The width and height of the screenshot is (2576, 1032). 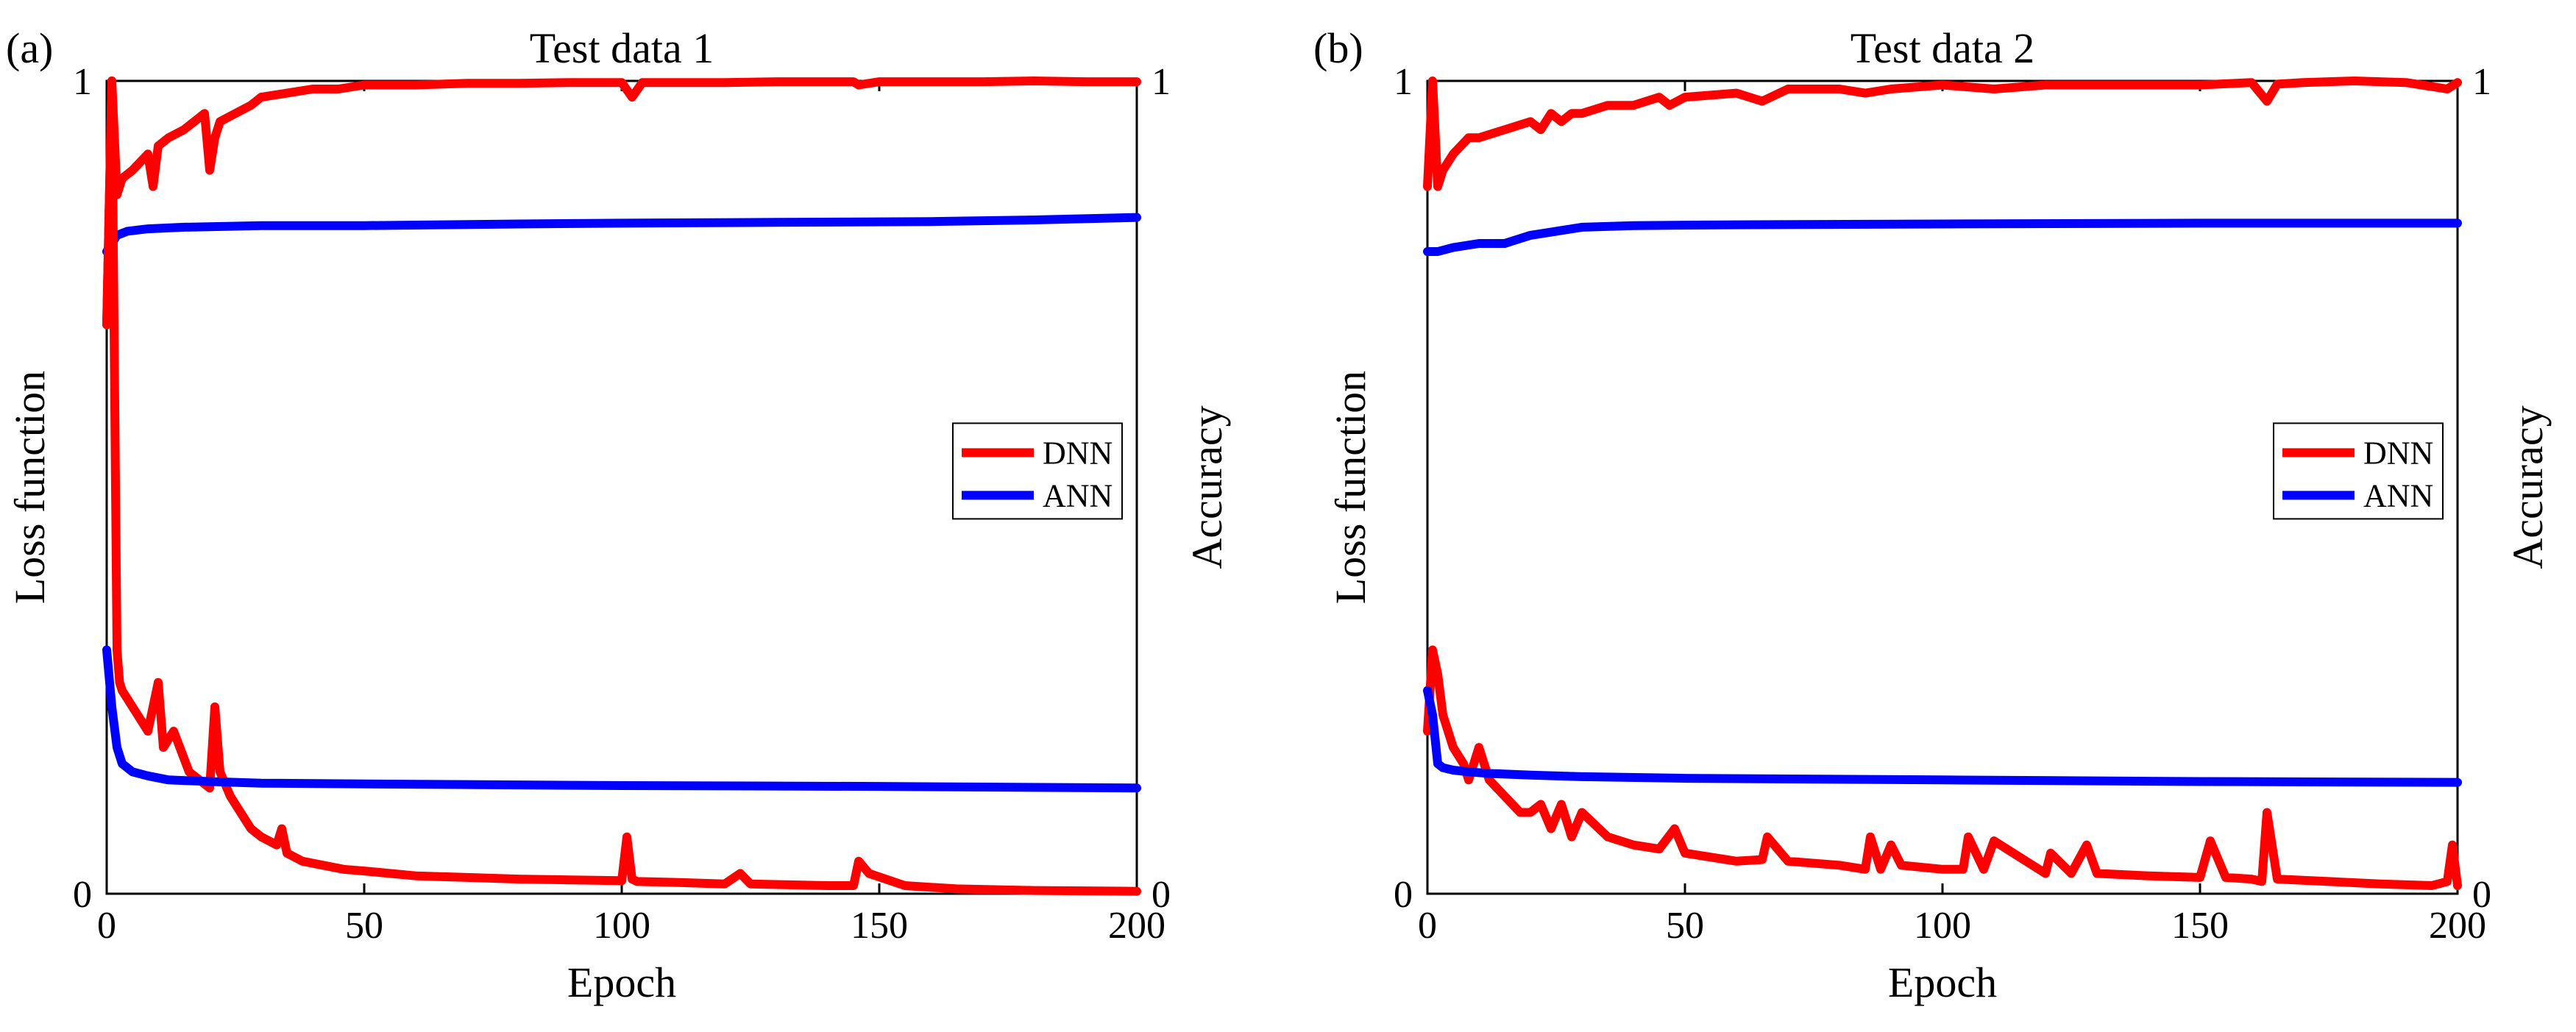 I want to click on series-line-dnn-loss, so click(x=1942, y=767).